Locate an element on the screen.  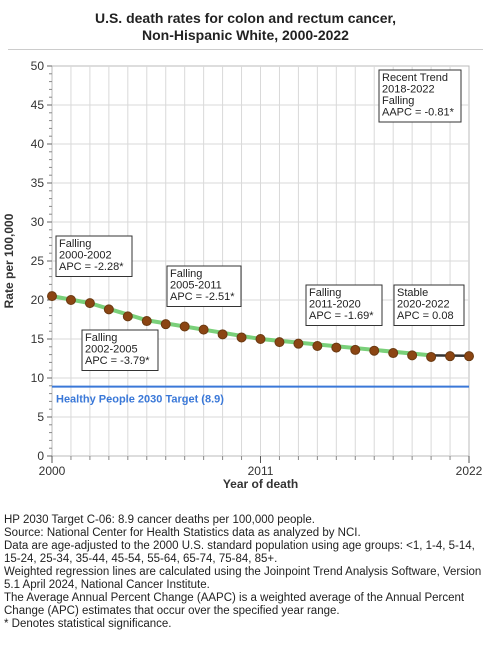
y-tick-label: 10 is located at coordinates (38, 378).